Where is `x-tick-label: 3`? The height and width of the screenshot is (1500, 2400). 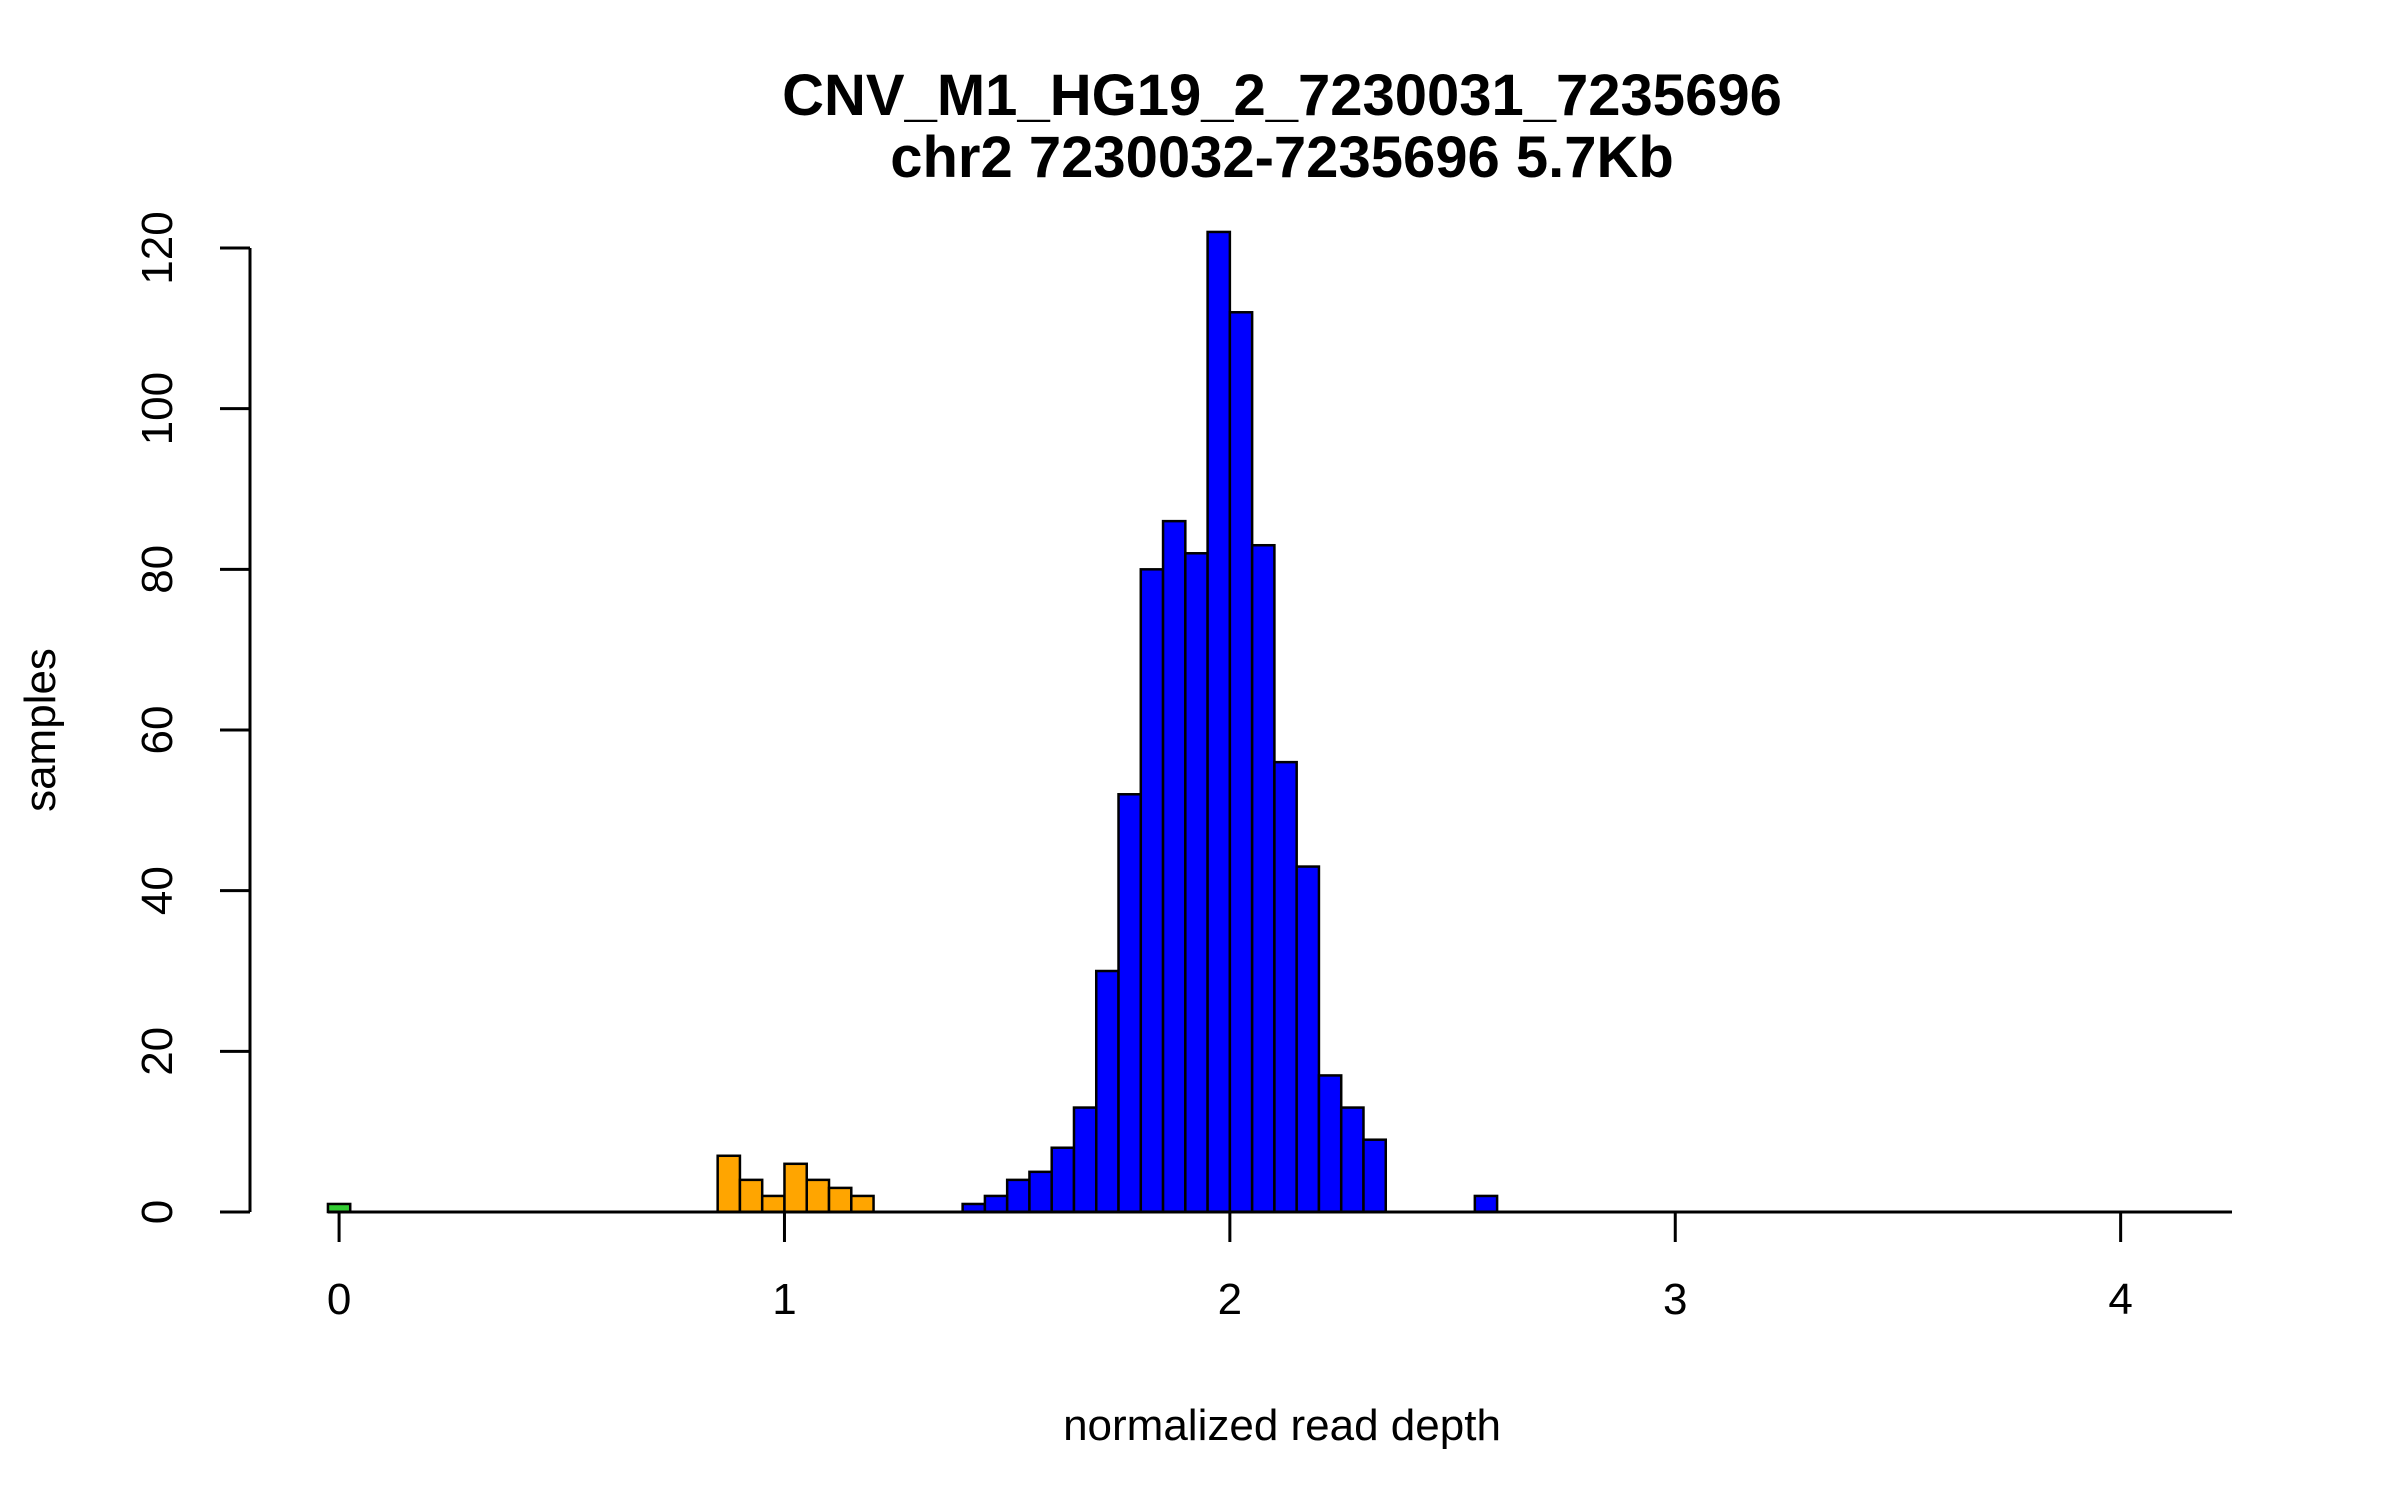 x-tick-label: 3 is located at coordinates (1675, 1299).